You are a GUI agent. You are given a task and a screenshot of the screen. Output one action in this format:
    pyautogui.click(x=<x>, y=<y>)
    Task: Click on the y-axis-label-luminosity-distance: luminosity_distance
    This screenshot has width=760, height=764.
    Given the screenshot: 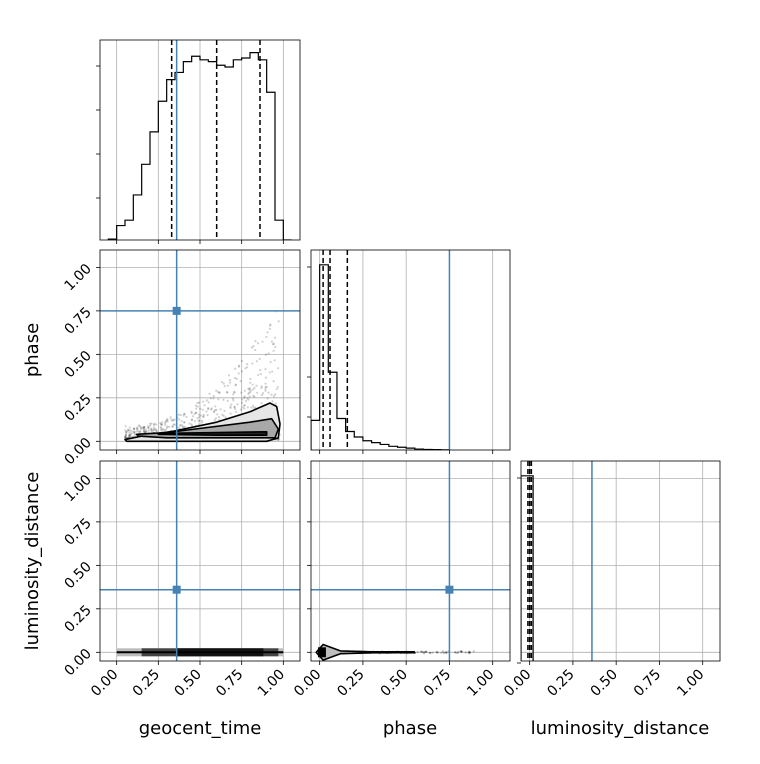 What is the action you would take?
    pyautogui.click(x=32, y=561)
    